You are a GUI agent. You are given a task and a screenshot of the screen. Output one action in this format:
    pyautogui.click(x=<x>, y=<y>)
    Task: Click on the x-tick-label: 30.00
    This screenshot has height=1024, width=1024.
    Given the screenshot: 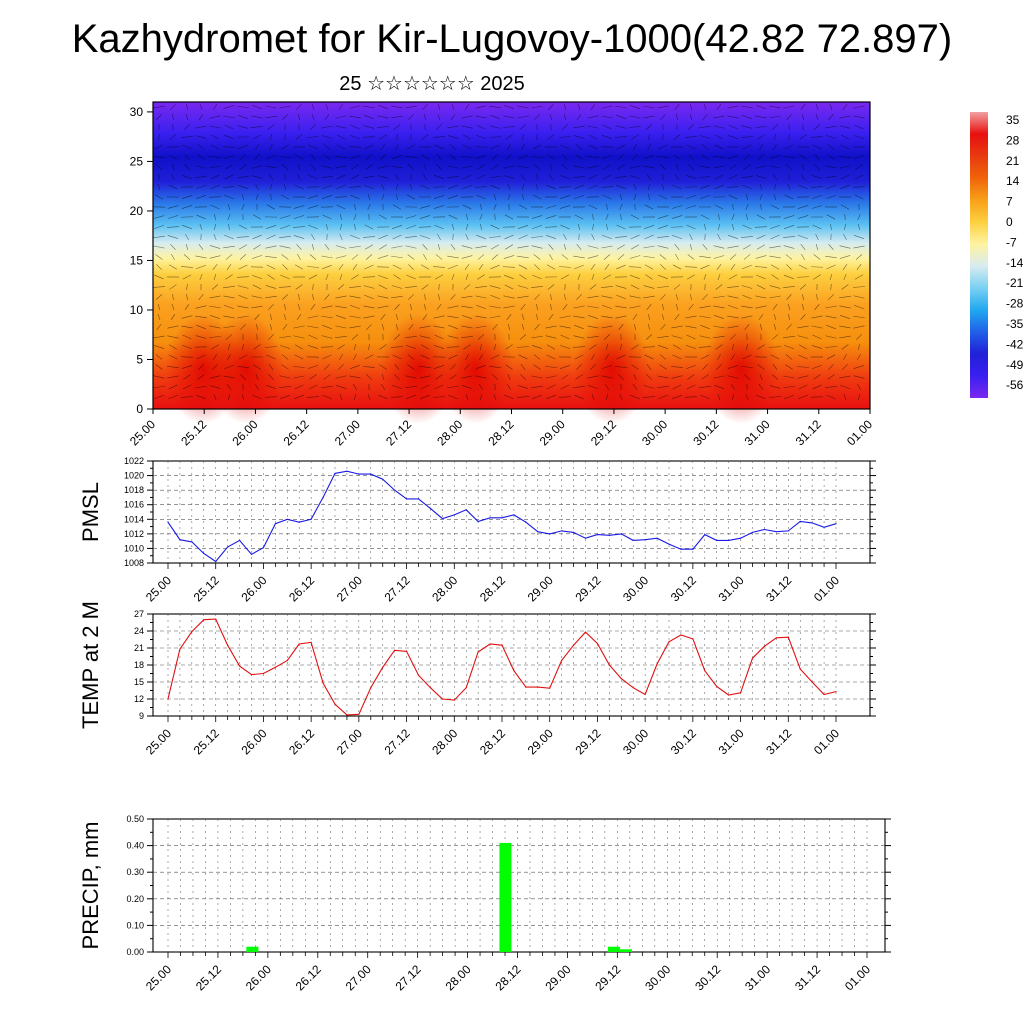 What is the action you would take?
    pyautogui.click(x=635, y=741)
    